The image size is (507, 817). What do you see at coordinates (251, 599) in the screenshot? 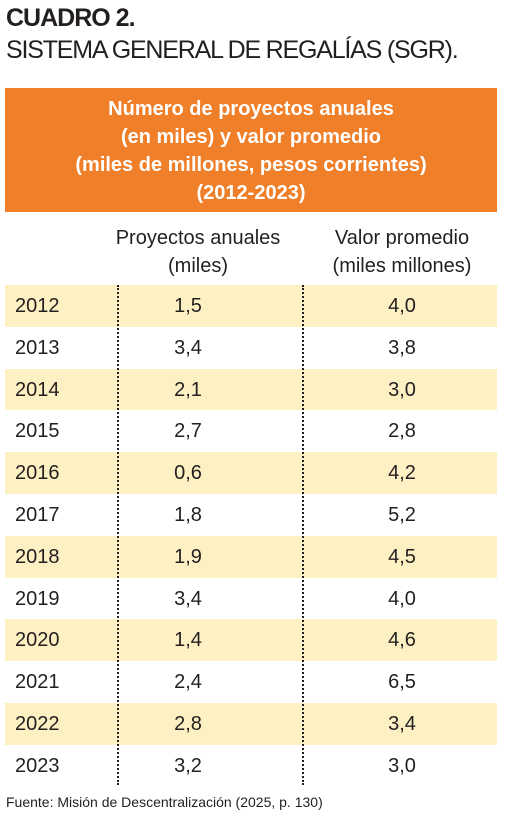
I see `table-row: 2019 3,4 4,0` at bounding box center [251, 599].